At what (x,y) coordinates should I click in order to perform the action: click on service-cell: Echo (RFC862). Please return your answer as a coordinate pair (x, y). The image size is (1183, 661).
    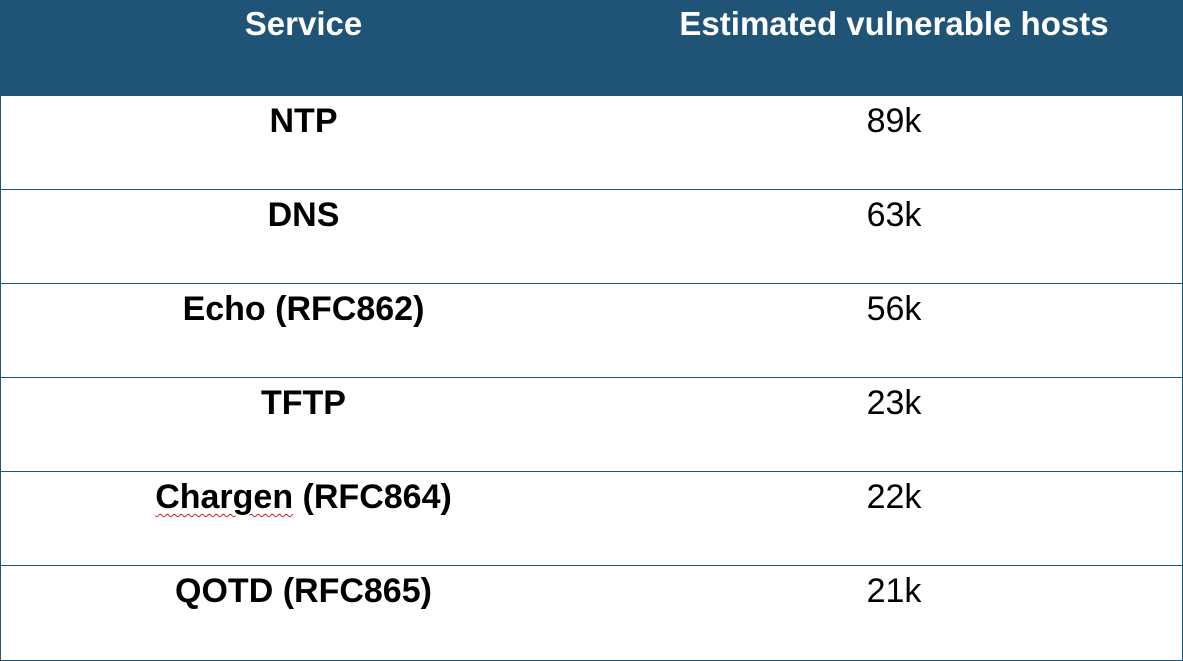
    Looking at the image, I should click on (303, 309).